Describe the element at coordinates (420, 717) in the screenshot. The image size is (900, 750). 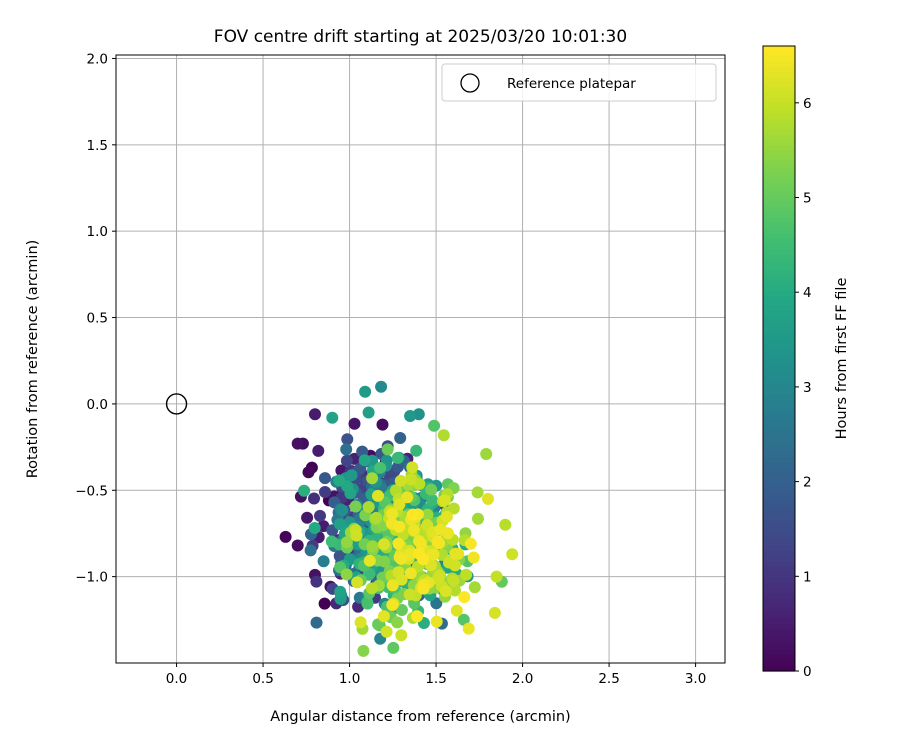
I see `x-axis-label: Angular distance from reference (arcmin)` at that location.